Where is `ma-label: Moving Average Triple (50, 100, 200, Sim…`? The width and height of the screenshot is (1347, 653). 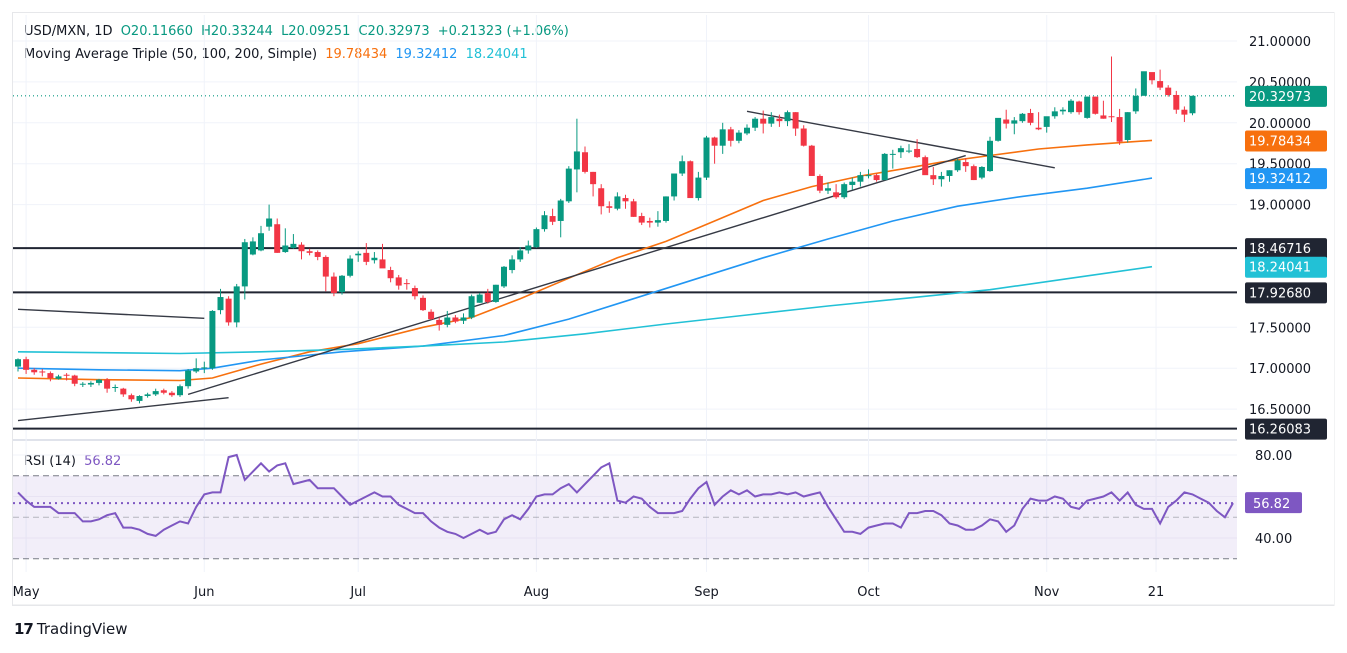
ma-label: Moving Average Triple (50, 100, 200, Sim… is located at coordinates (171, 54).